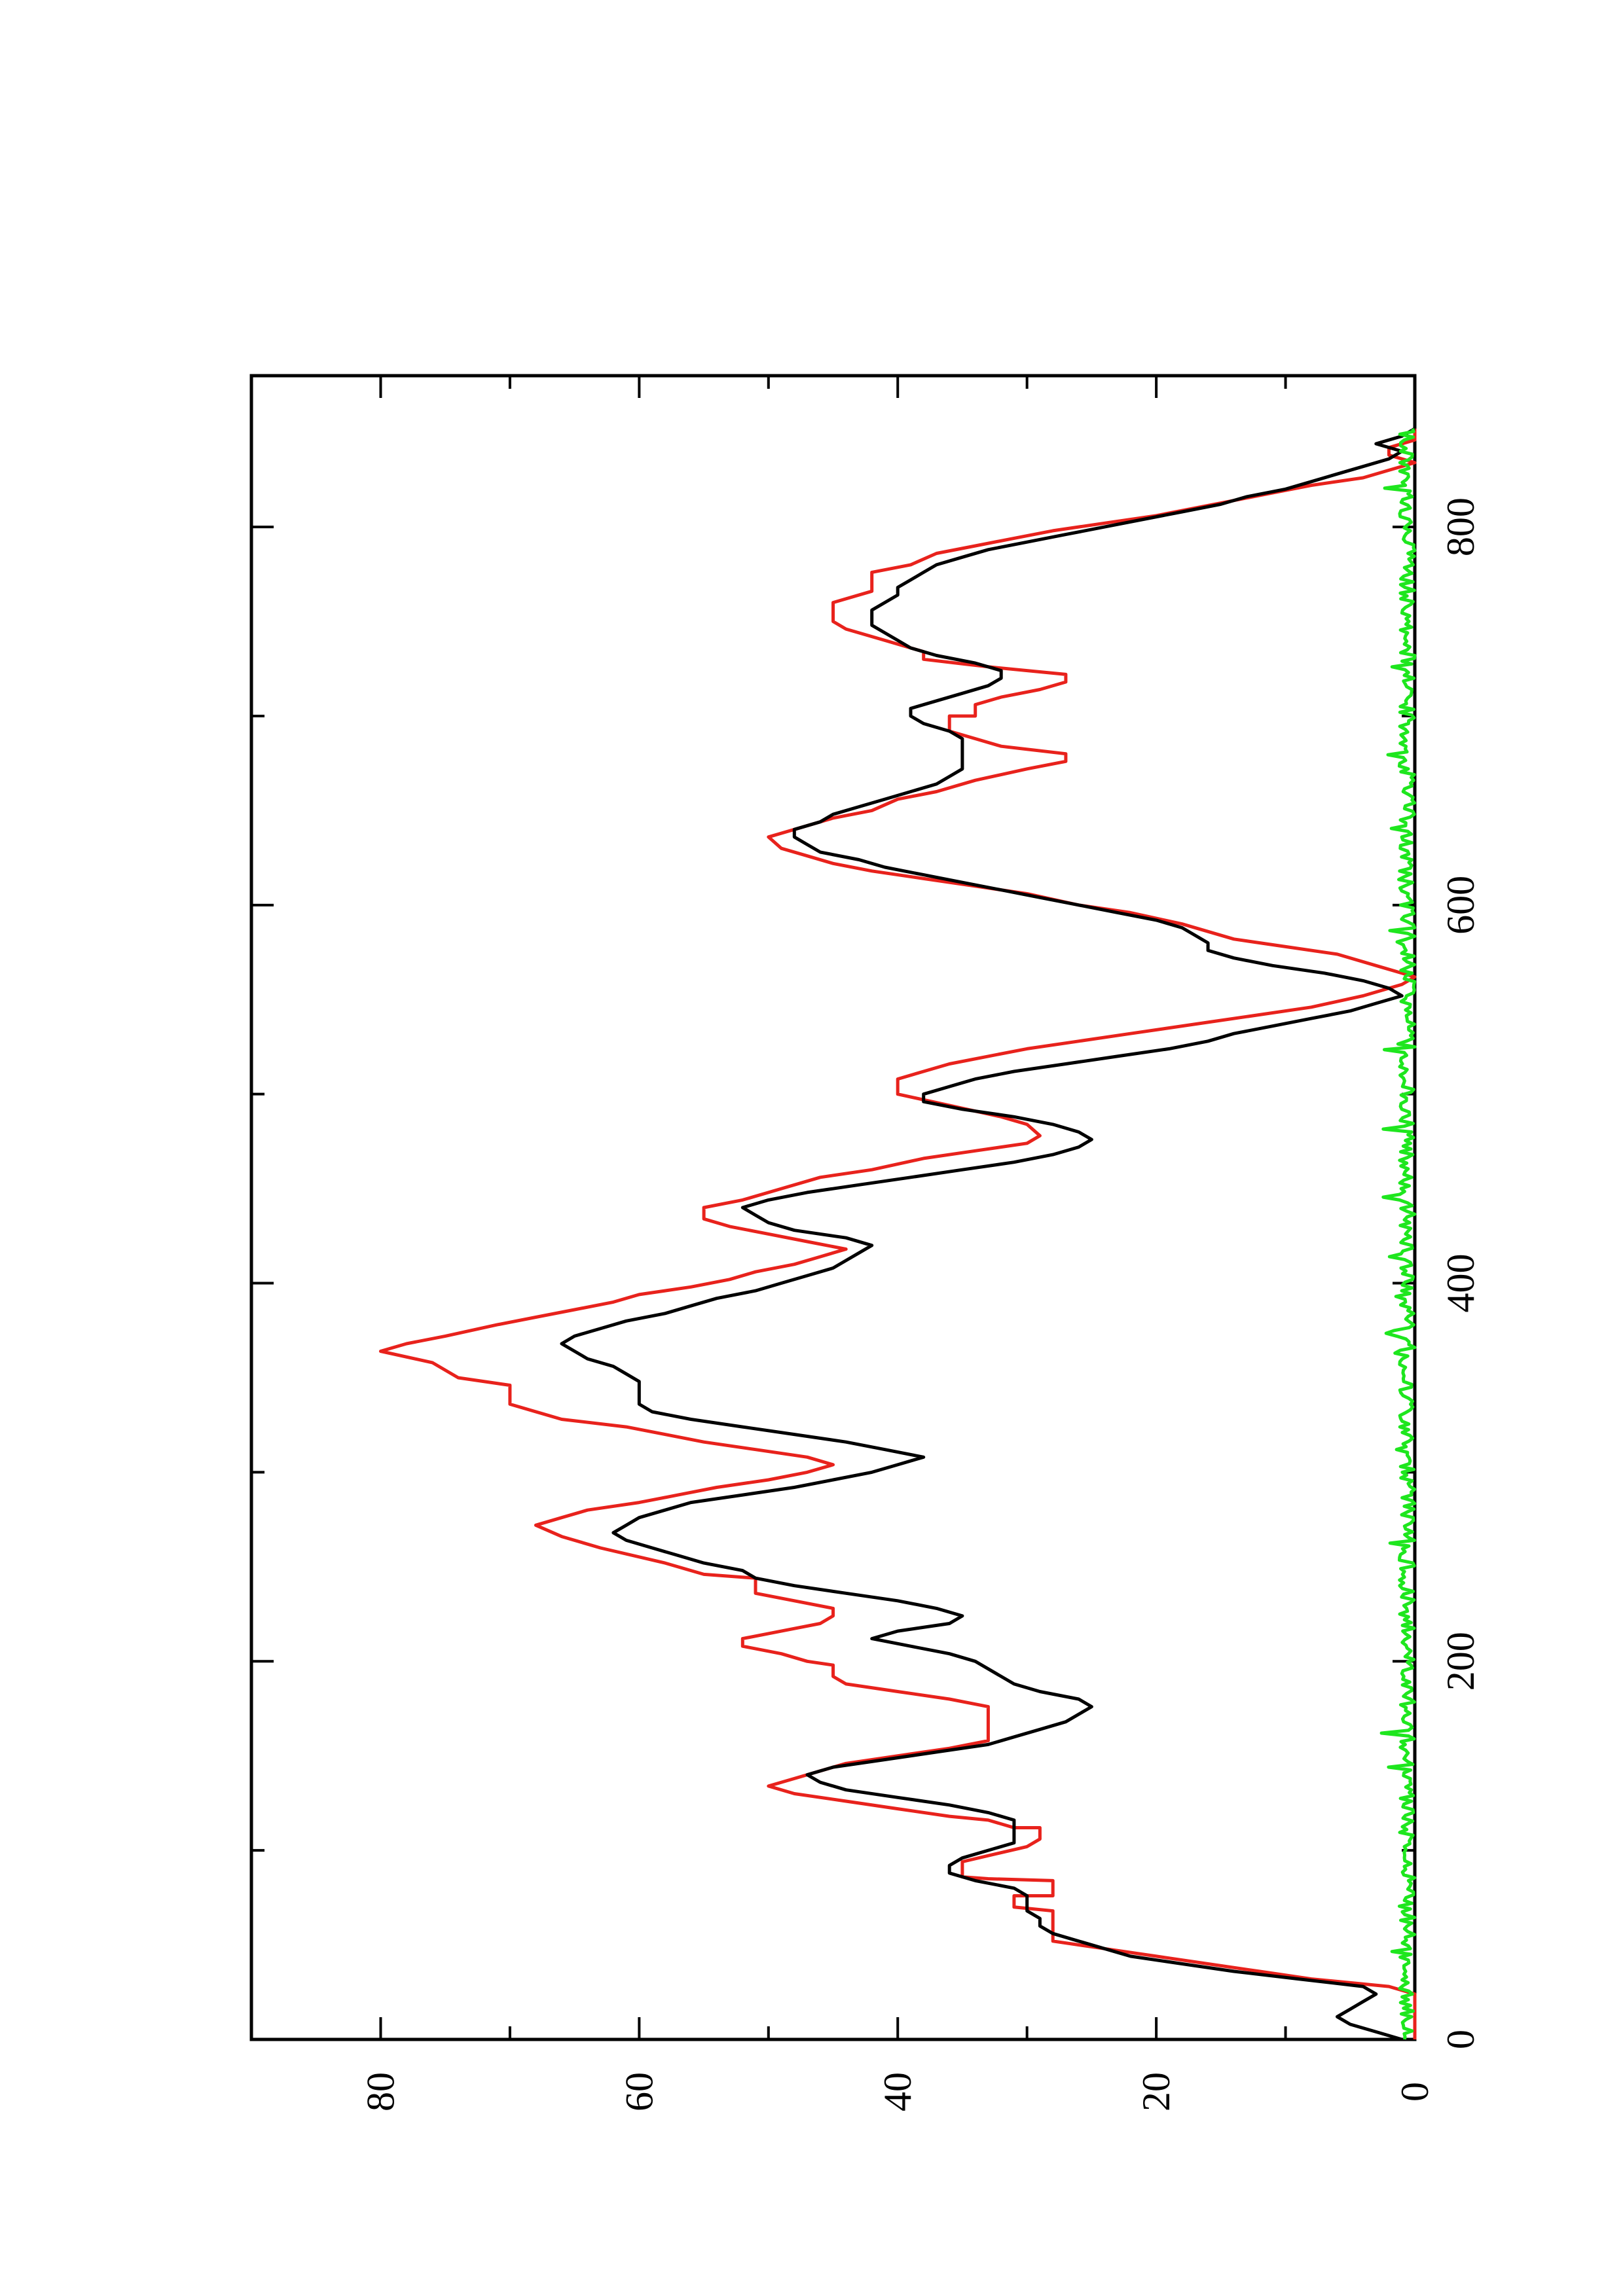 The image size is (1623, 2296). What do you see at coordinates (1156, 2091) in the screenshot?
I see `y-tick-label: 20` at bounding box center [1156, 2091].